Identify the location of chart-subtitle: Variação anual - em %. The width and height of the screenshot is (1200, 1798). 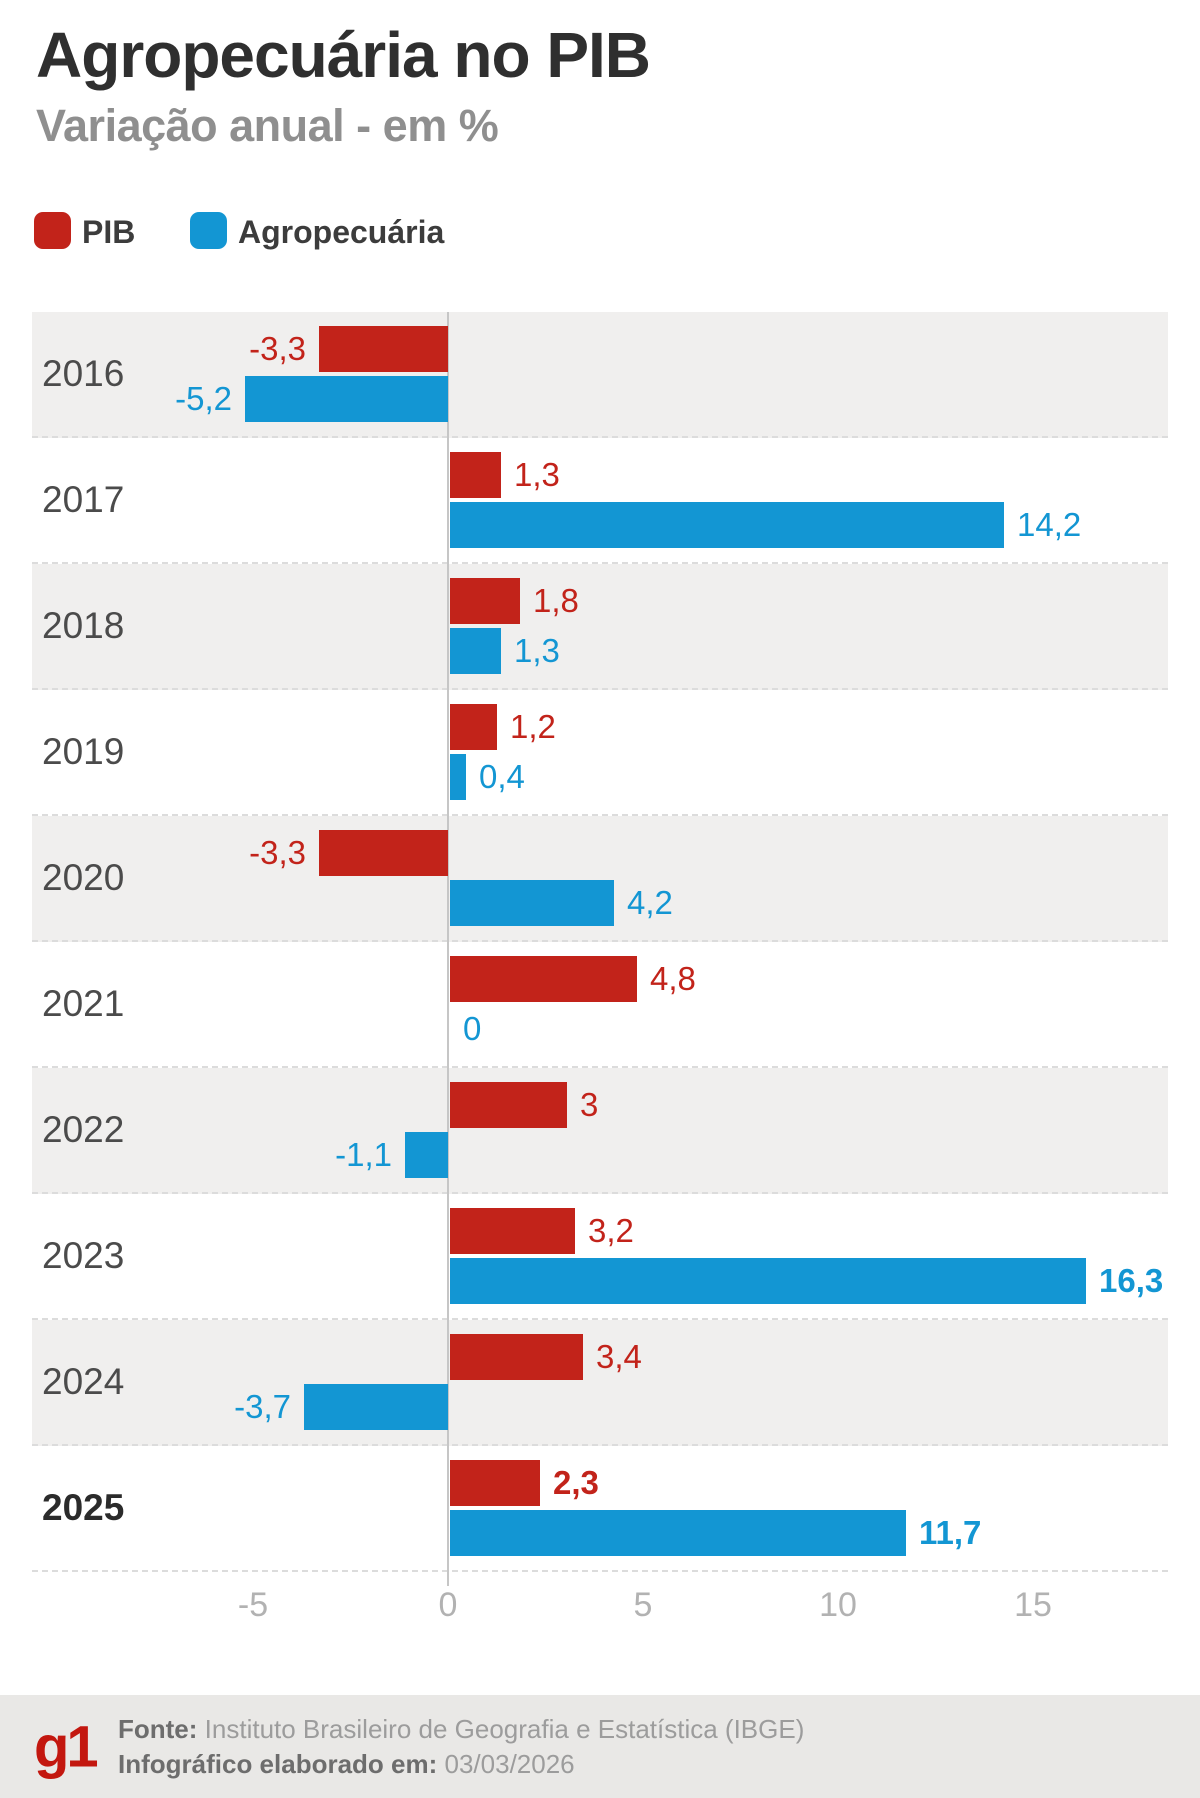
(267, 125).